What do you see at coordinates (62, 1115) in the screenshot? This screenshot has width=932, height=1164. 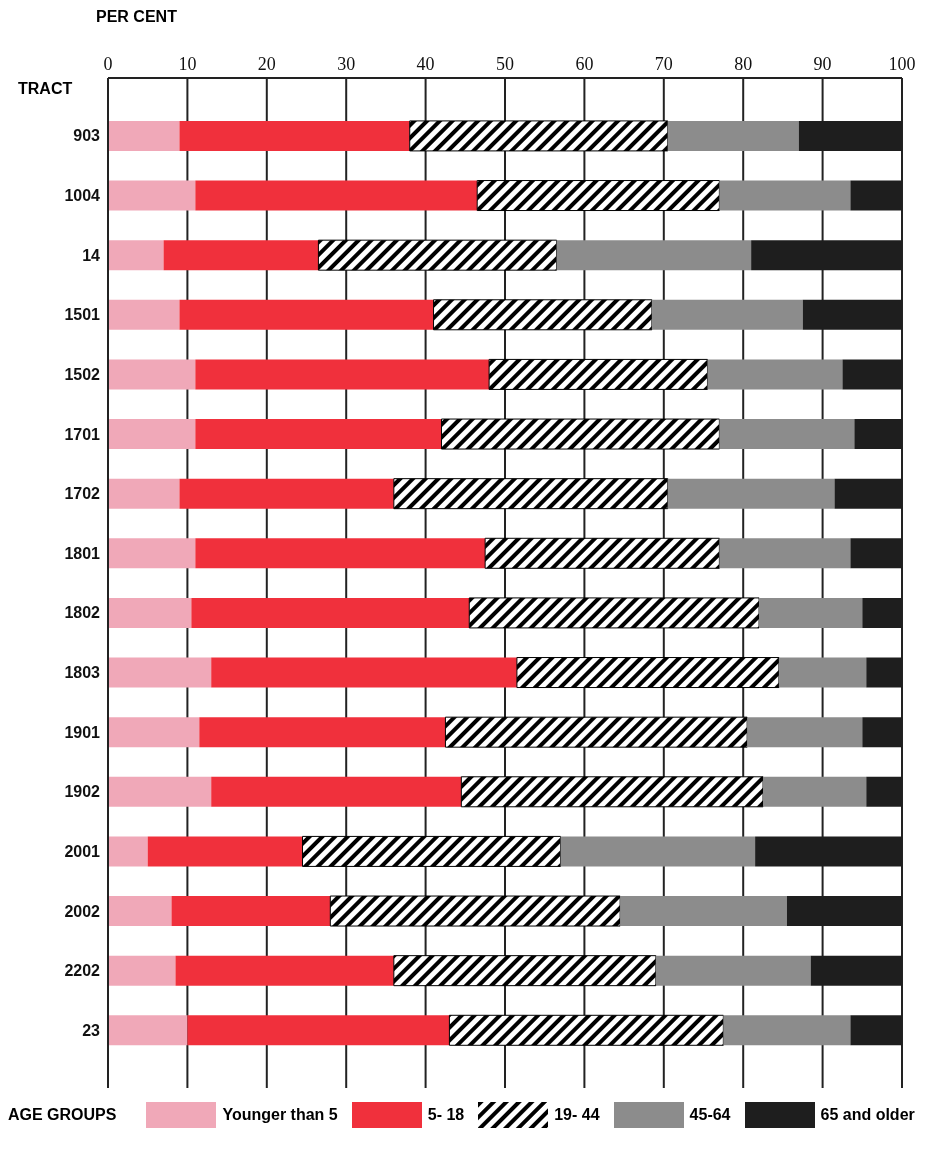 I see `legend-title: AGE GROUPS` at bounding box center [62, 1115].